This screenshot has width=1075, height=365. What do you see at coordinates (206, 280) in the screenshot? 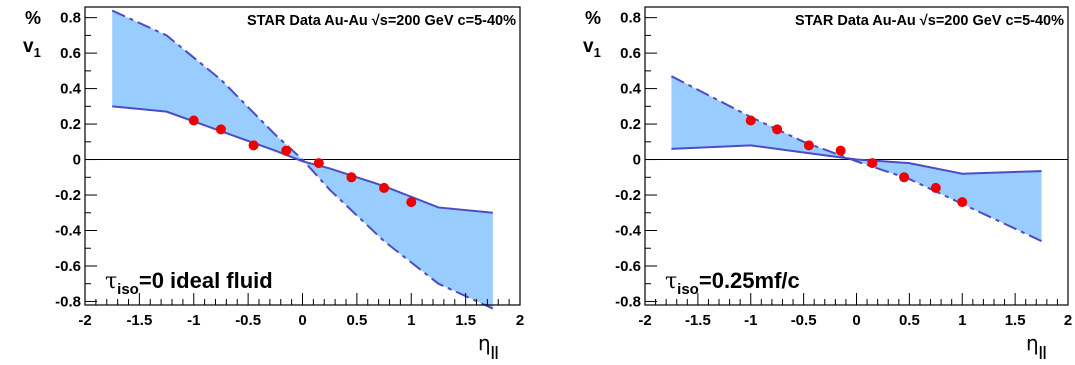
I see `annotation-text: =0 ideal fluid` at bounding box center [206, 280].